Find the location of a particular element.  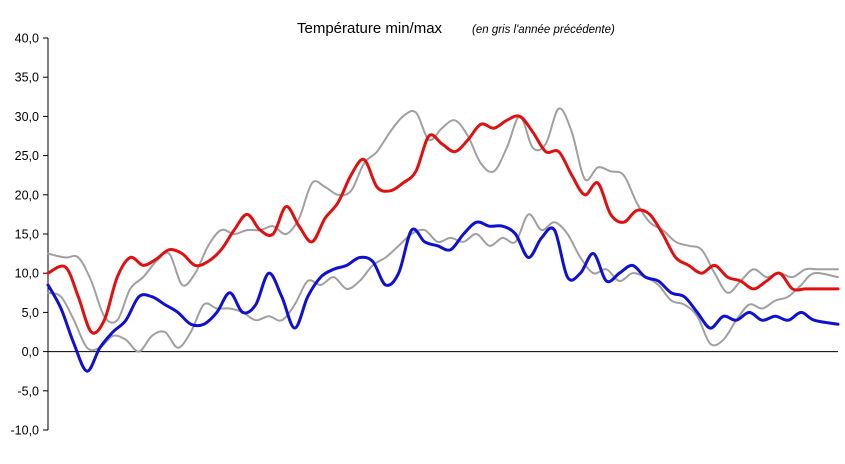

y-tick-label: -10,0 is located at coordinates (25, 431).